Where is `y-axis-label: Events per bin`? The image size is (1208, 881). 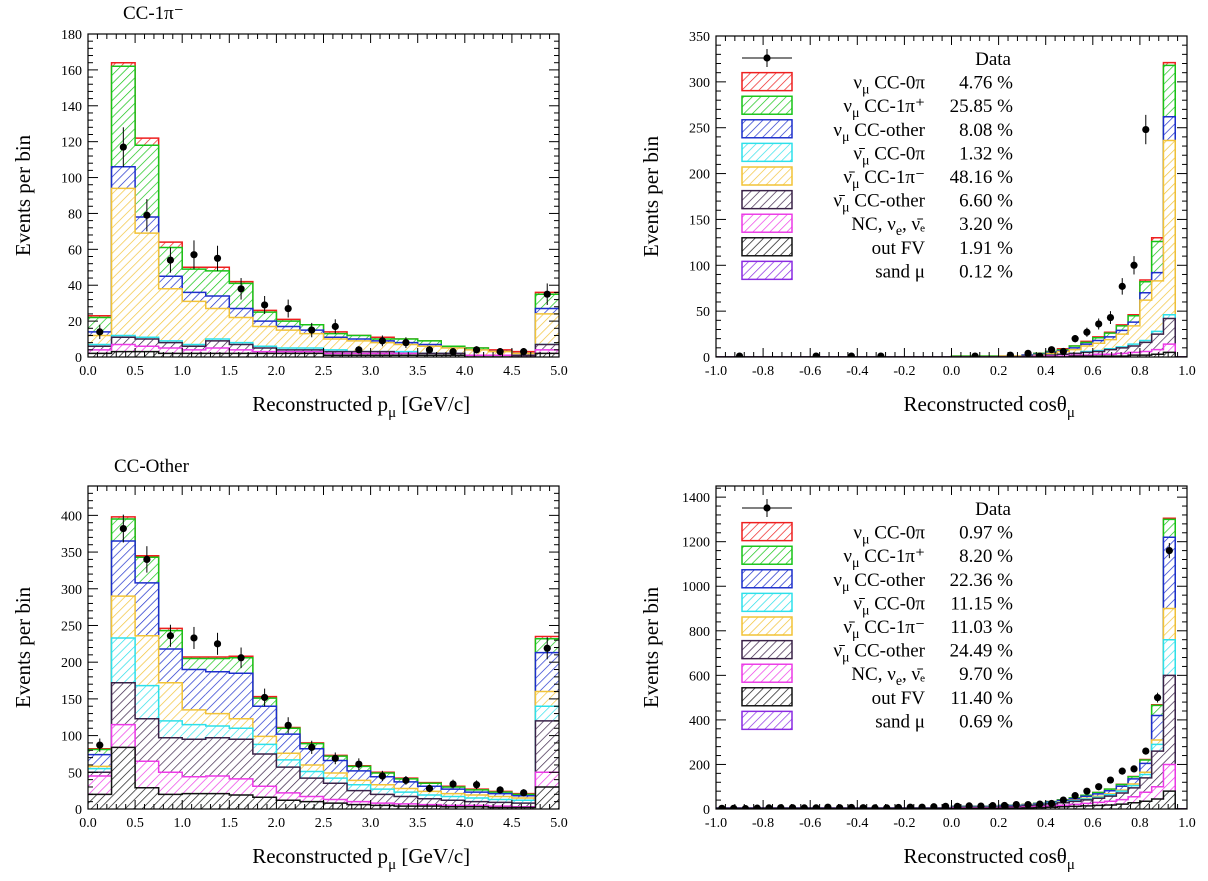 y-axis-label: Events per bin is located at coordinates (23, 647).